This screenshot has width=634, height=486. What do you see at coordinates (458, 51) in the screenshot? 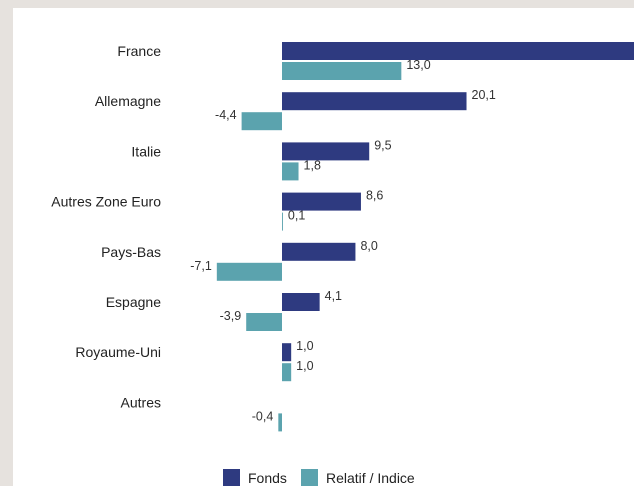
I see `bar-fonds-france` at bounding box center [458, 51].